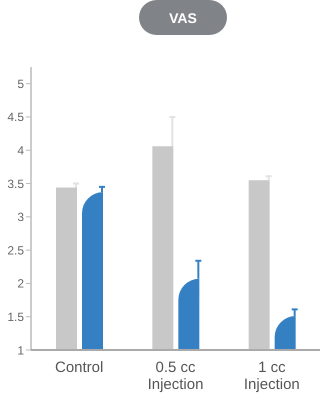 The image size is (321, 412). Describe the element at coordinates (20, 217) in the screenshot. I see `y-tick-label: 3` at that location.